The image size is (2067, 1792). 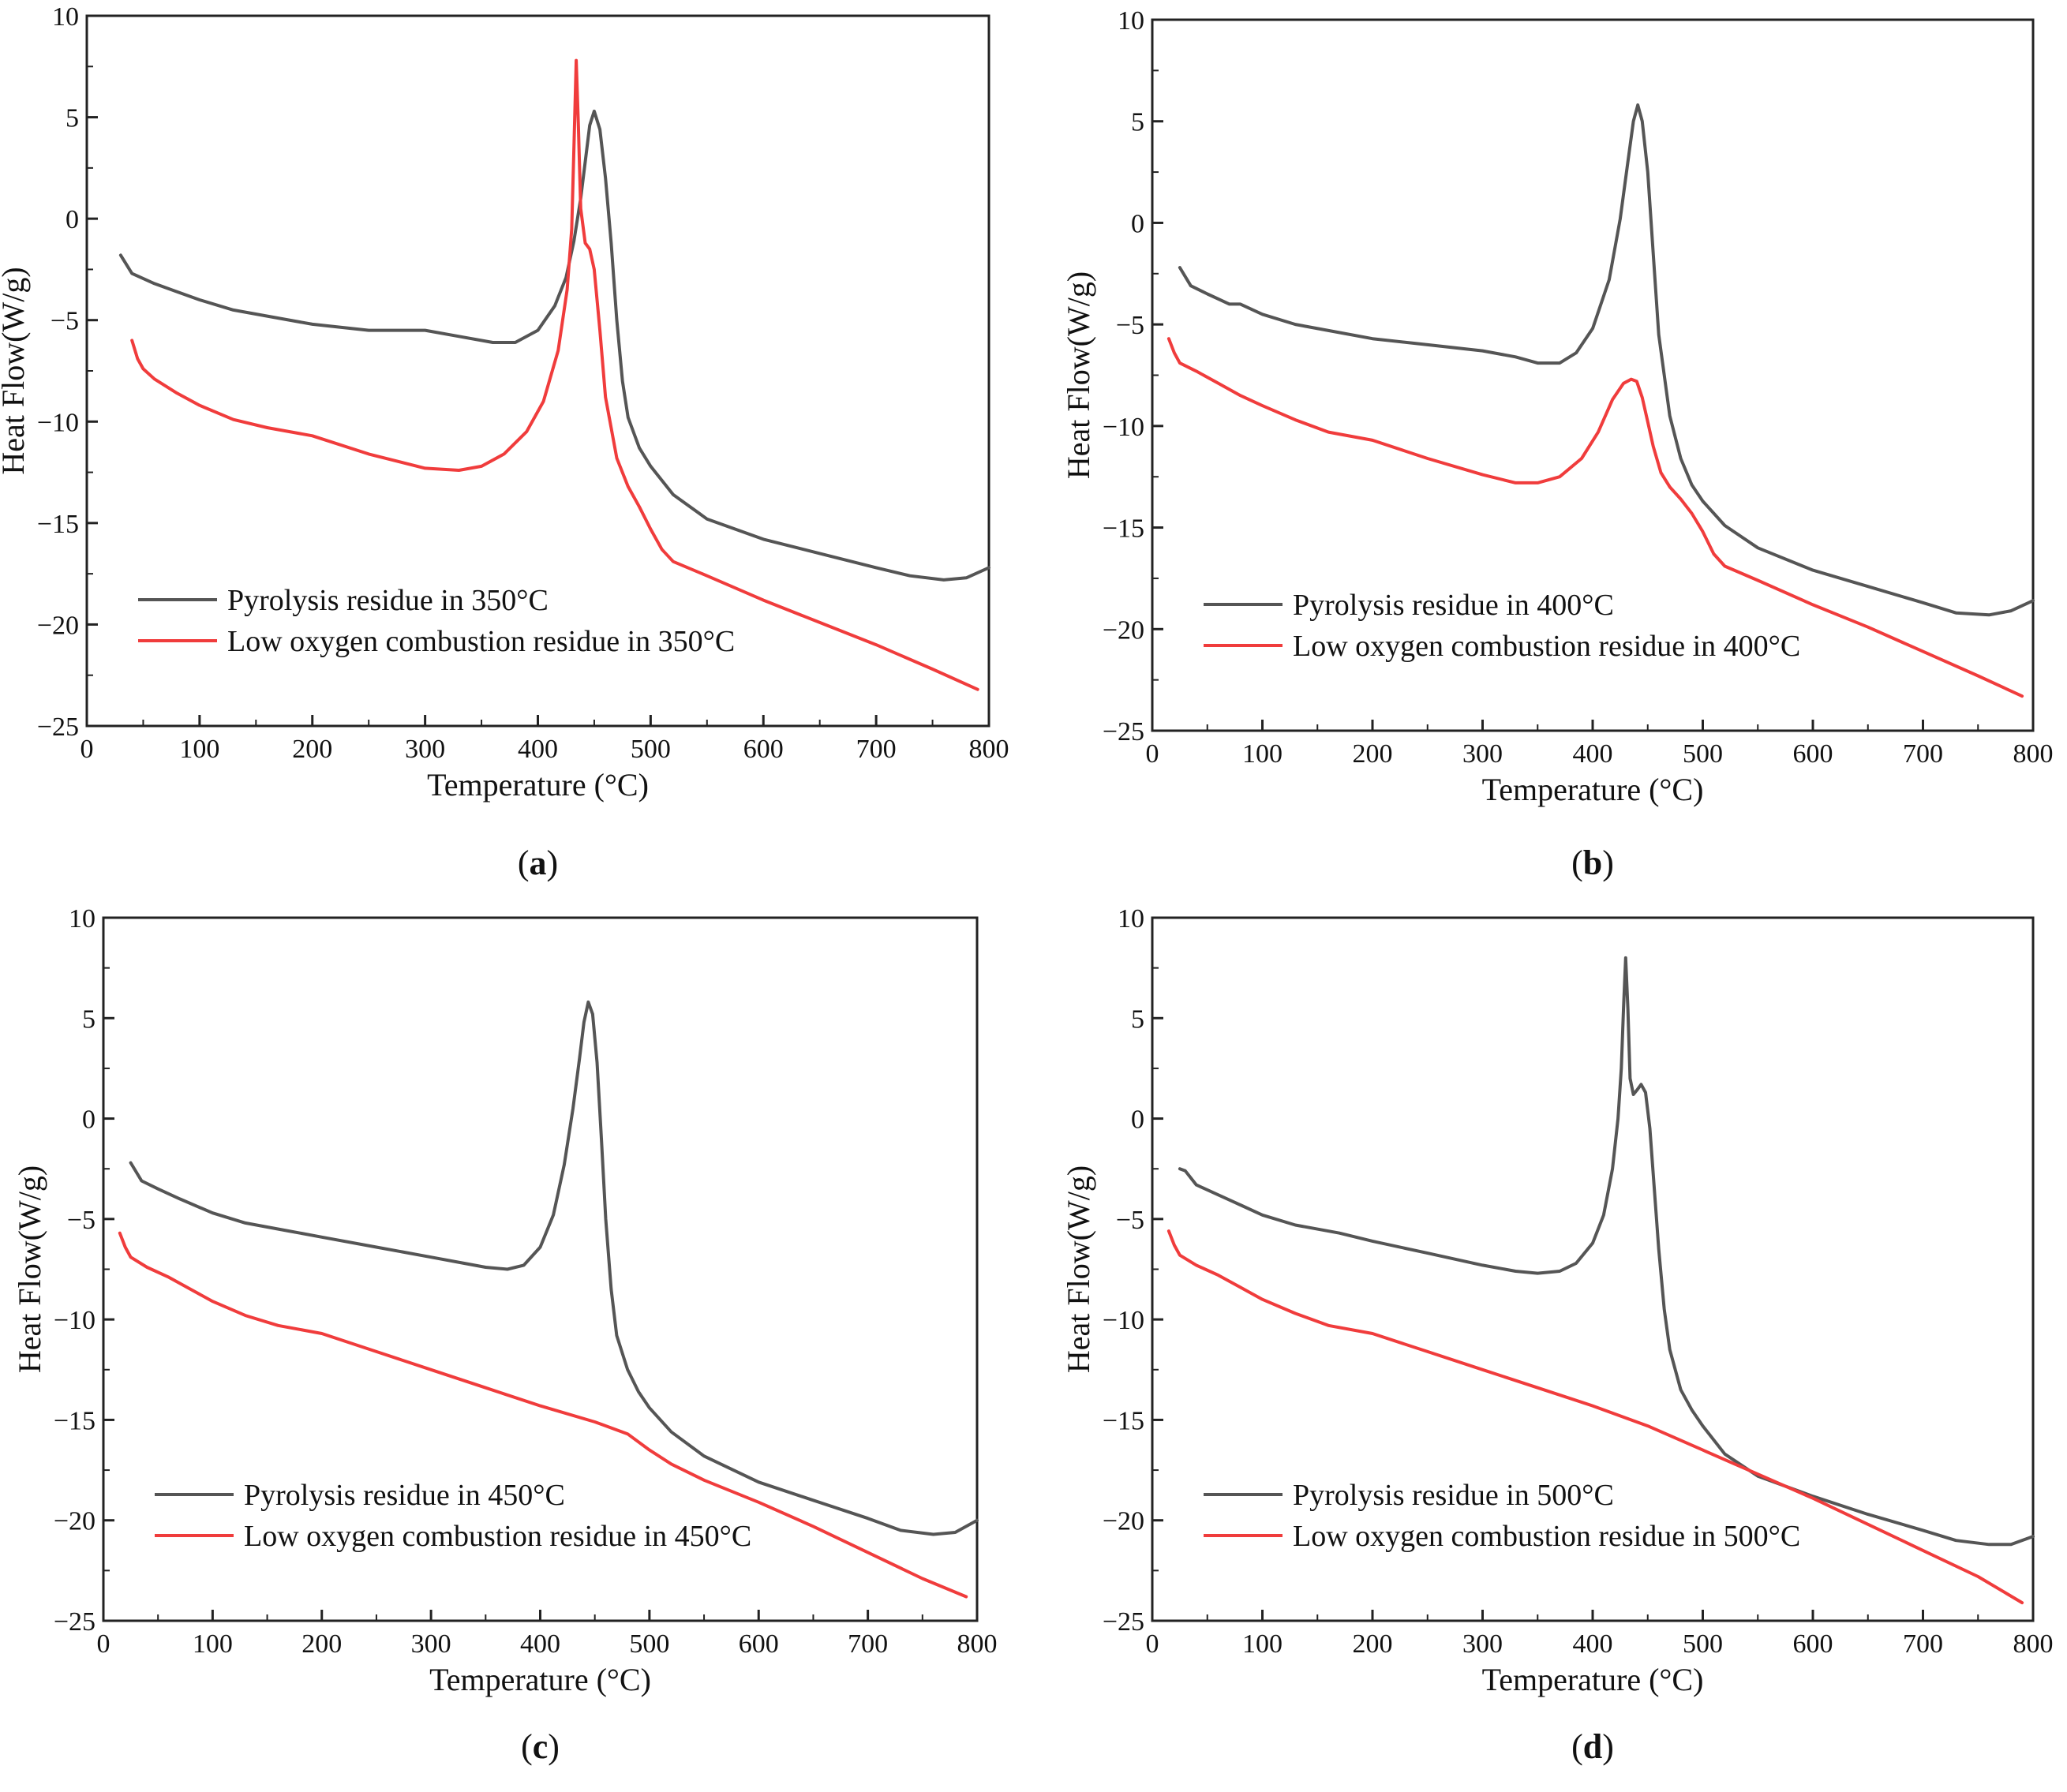 What do you see at coordinates (541, 1746) in the screenshot?
I see `panel-label: (c)` at bounding box center [541, 1746].